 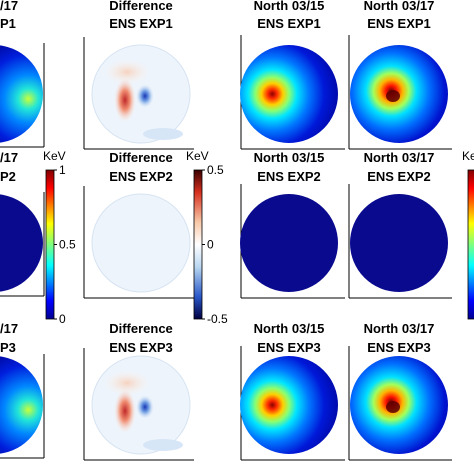 I want to click on north-0317-panel: North 03/17 ENS EXP3, so click(x=400, y=391).